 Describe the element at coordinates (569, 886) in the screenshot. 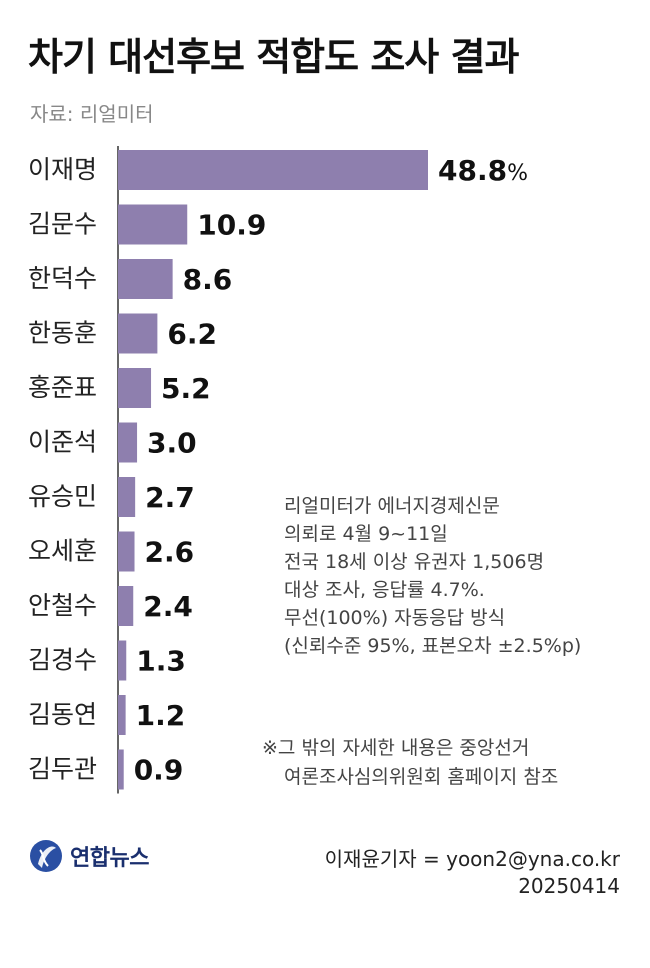

I see `publish-date: 20250414` at that location.